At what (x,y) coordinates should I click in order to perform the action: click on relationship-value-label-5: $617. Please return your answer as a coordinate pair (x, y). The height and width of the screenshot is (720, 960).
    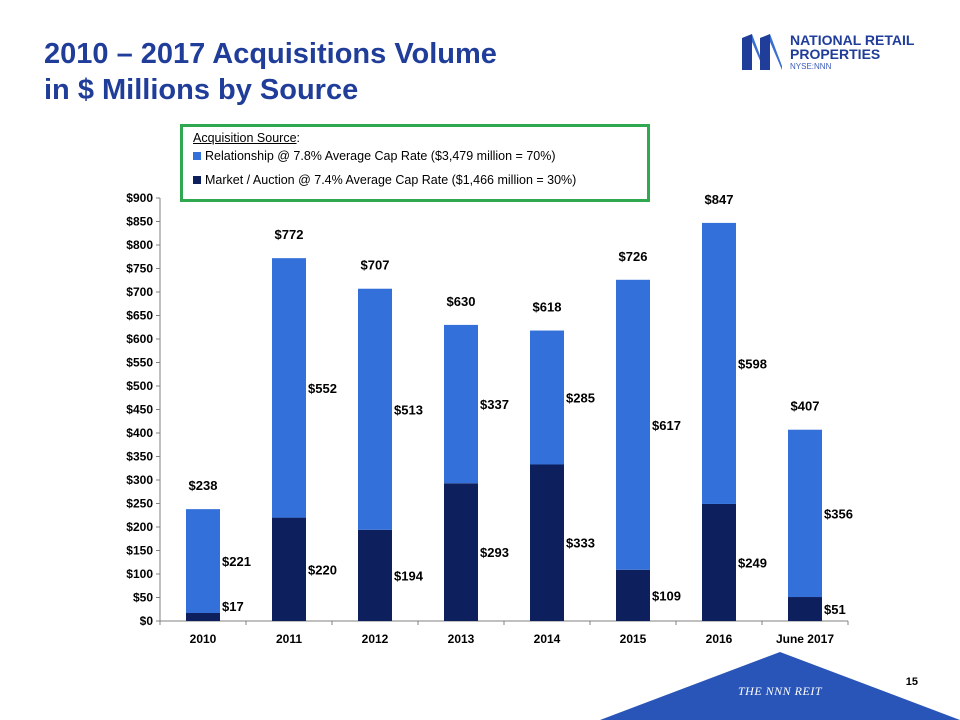
    Looking at the image, I should click on (666, 425).